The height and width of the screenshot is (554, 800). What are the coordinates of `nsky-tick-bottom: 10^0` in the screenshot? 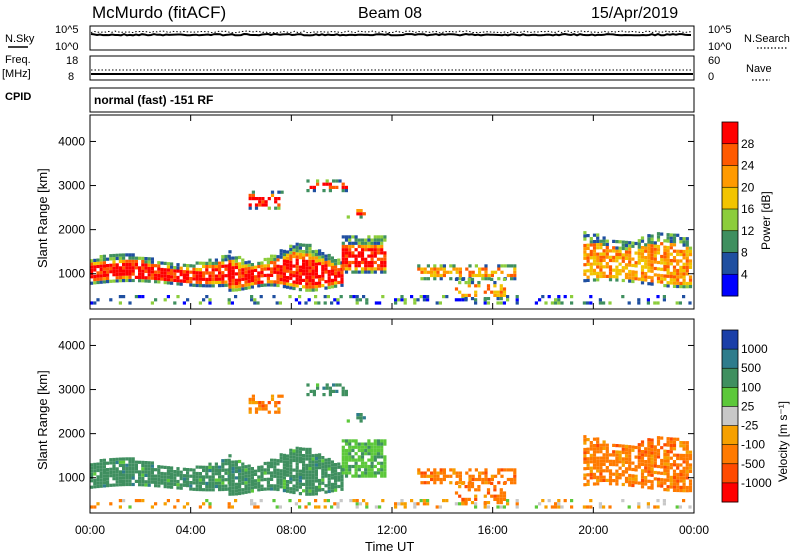 It's located at (67, 47).